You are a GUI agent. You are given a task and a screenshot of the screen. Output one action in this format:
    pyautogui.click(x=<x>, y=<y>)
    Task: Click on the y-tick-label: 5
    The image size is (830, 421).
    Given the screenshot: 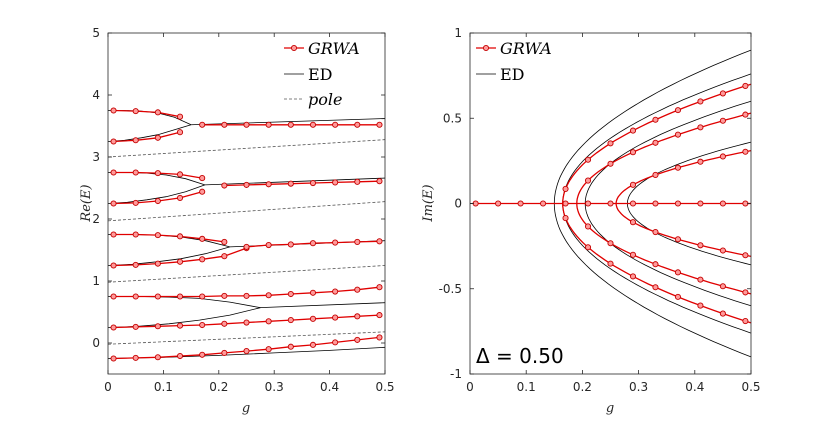 What is the action you would take?
    pyautogui.click(x=96, y=33)
    